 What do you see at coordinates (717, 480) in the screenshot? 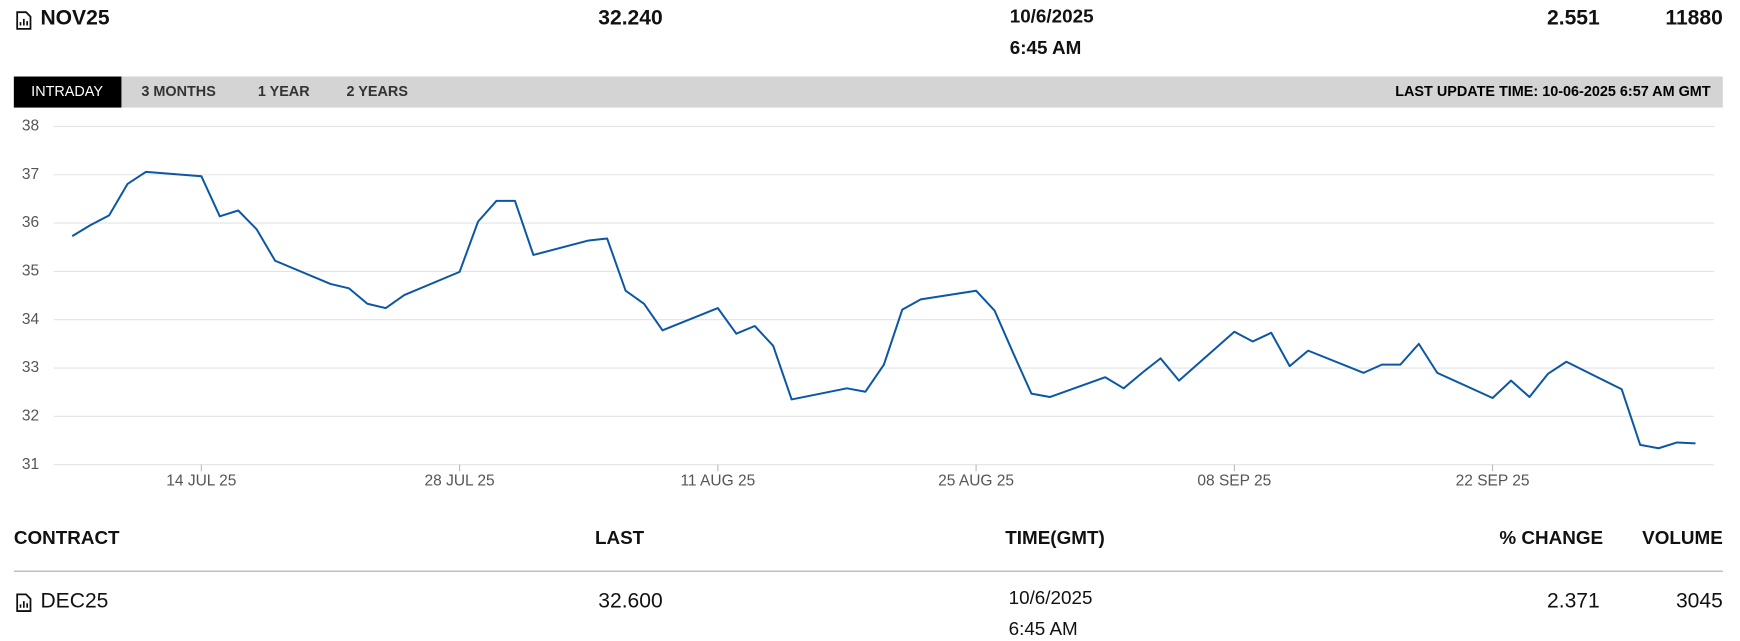
I see `x-tick-label: 11 AUG 25` at bounding box center [717, 480].